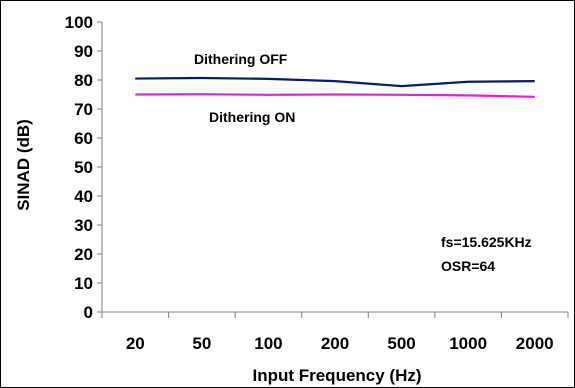 Image resolution: width=575 pixels, height=388 pixels. Describe the element at coordinates (335, 343) in the screenshot. I see `x-tick-label: 200` at that location.